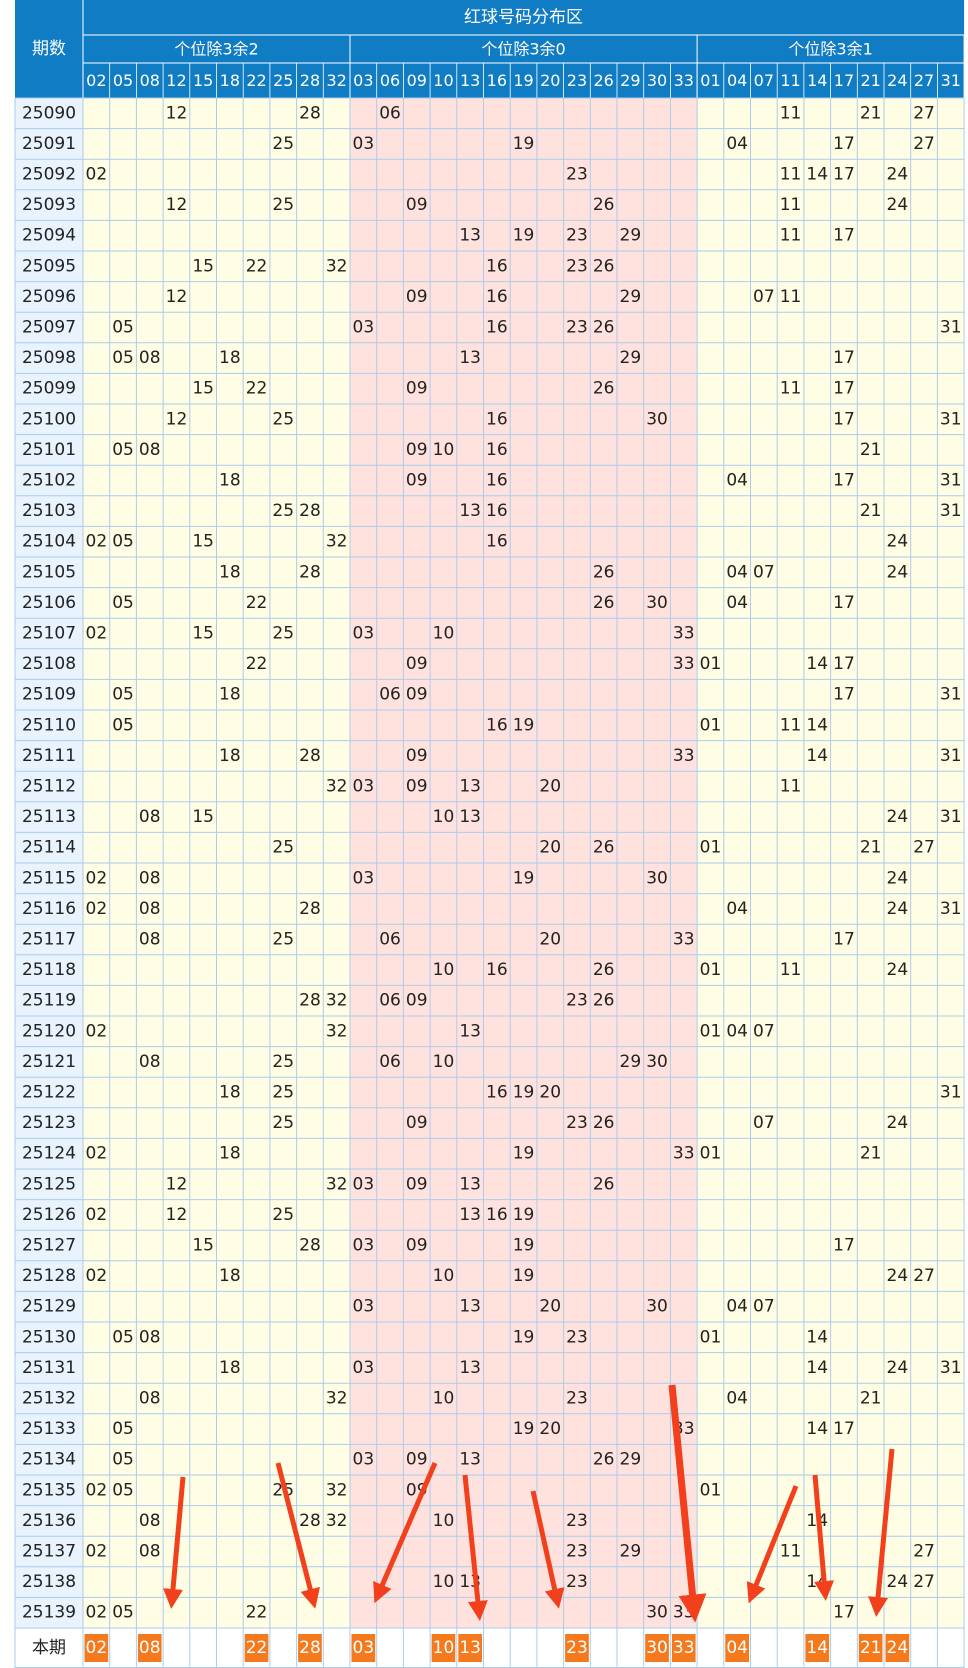 The height and width of the screenshot is (1668, 968). Describe the element at coordinates (49, 297) in the screenshot. I see `period: 25096` at that location.